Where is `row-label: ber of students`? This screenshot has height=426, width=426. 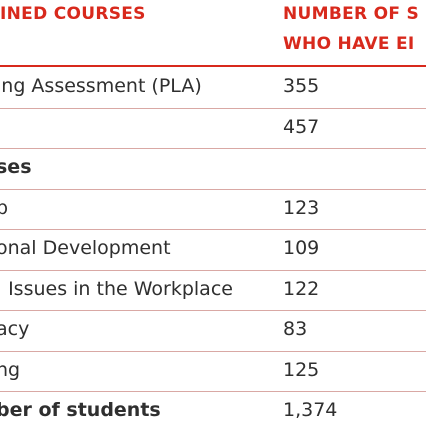 row-label: ber of students is located at coordinates (80, 410).